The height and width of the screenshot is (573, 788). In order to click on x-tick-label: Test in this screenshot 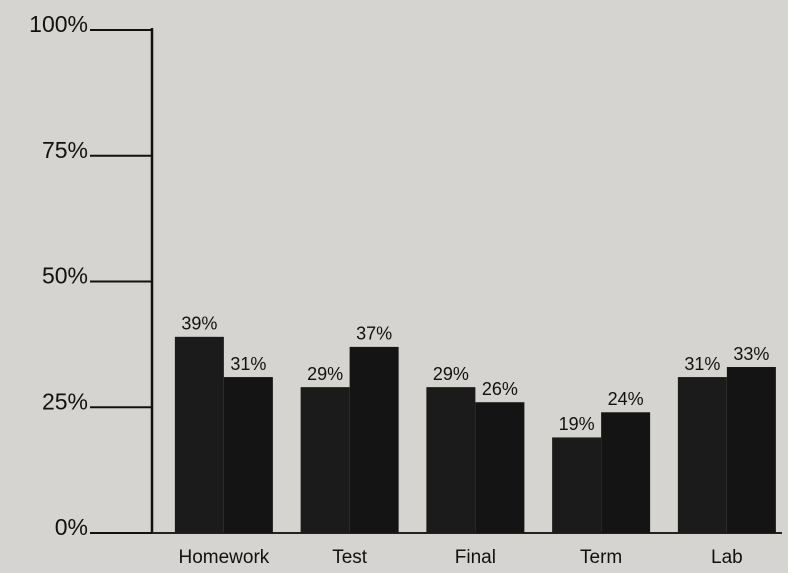, I will do `click(350, 557)`.